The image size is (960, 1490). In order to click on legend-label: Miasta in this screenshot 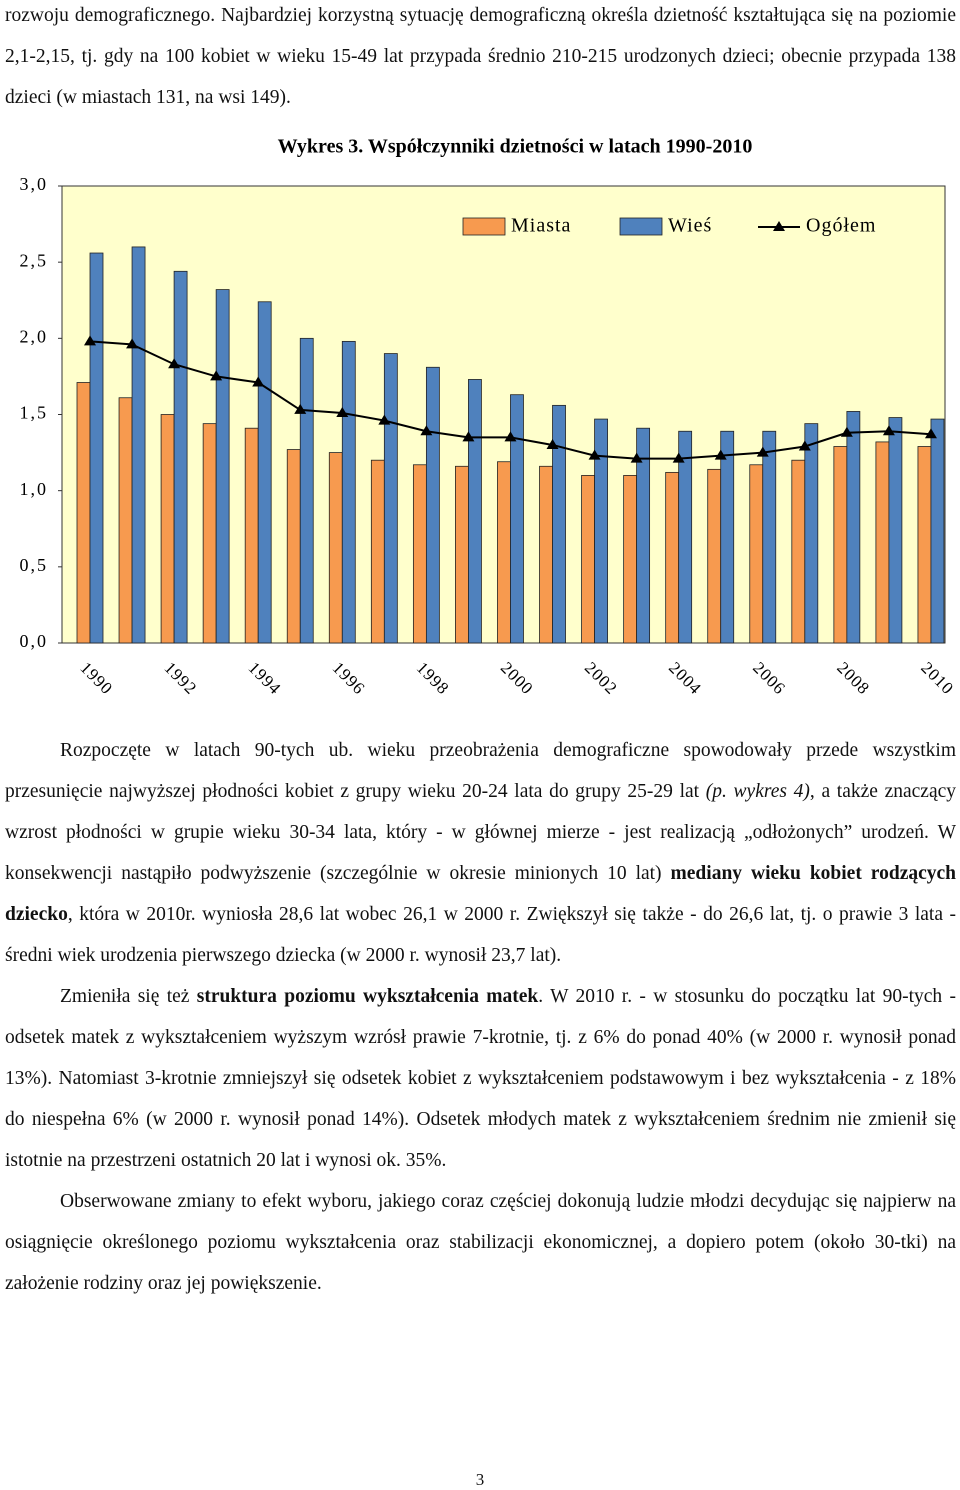, I will do `click(541, 226)`.